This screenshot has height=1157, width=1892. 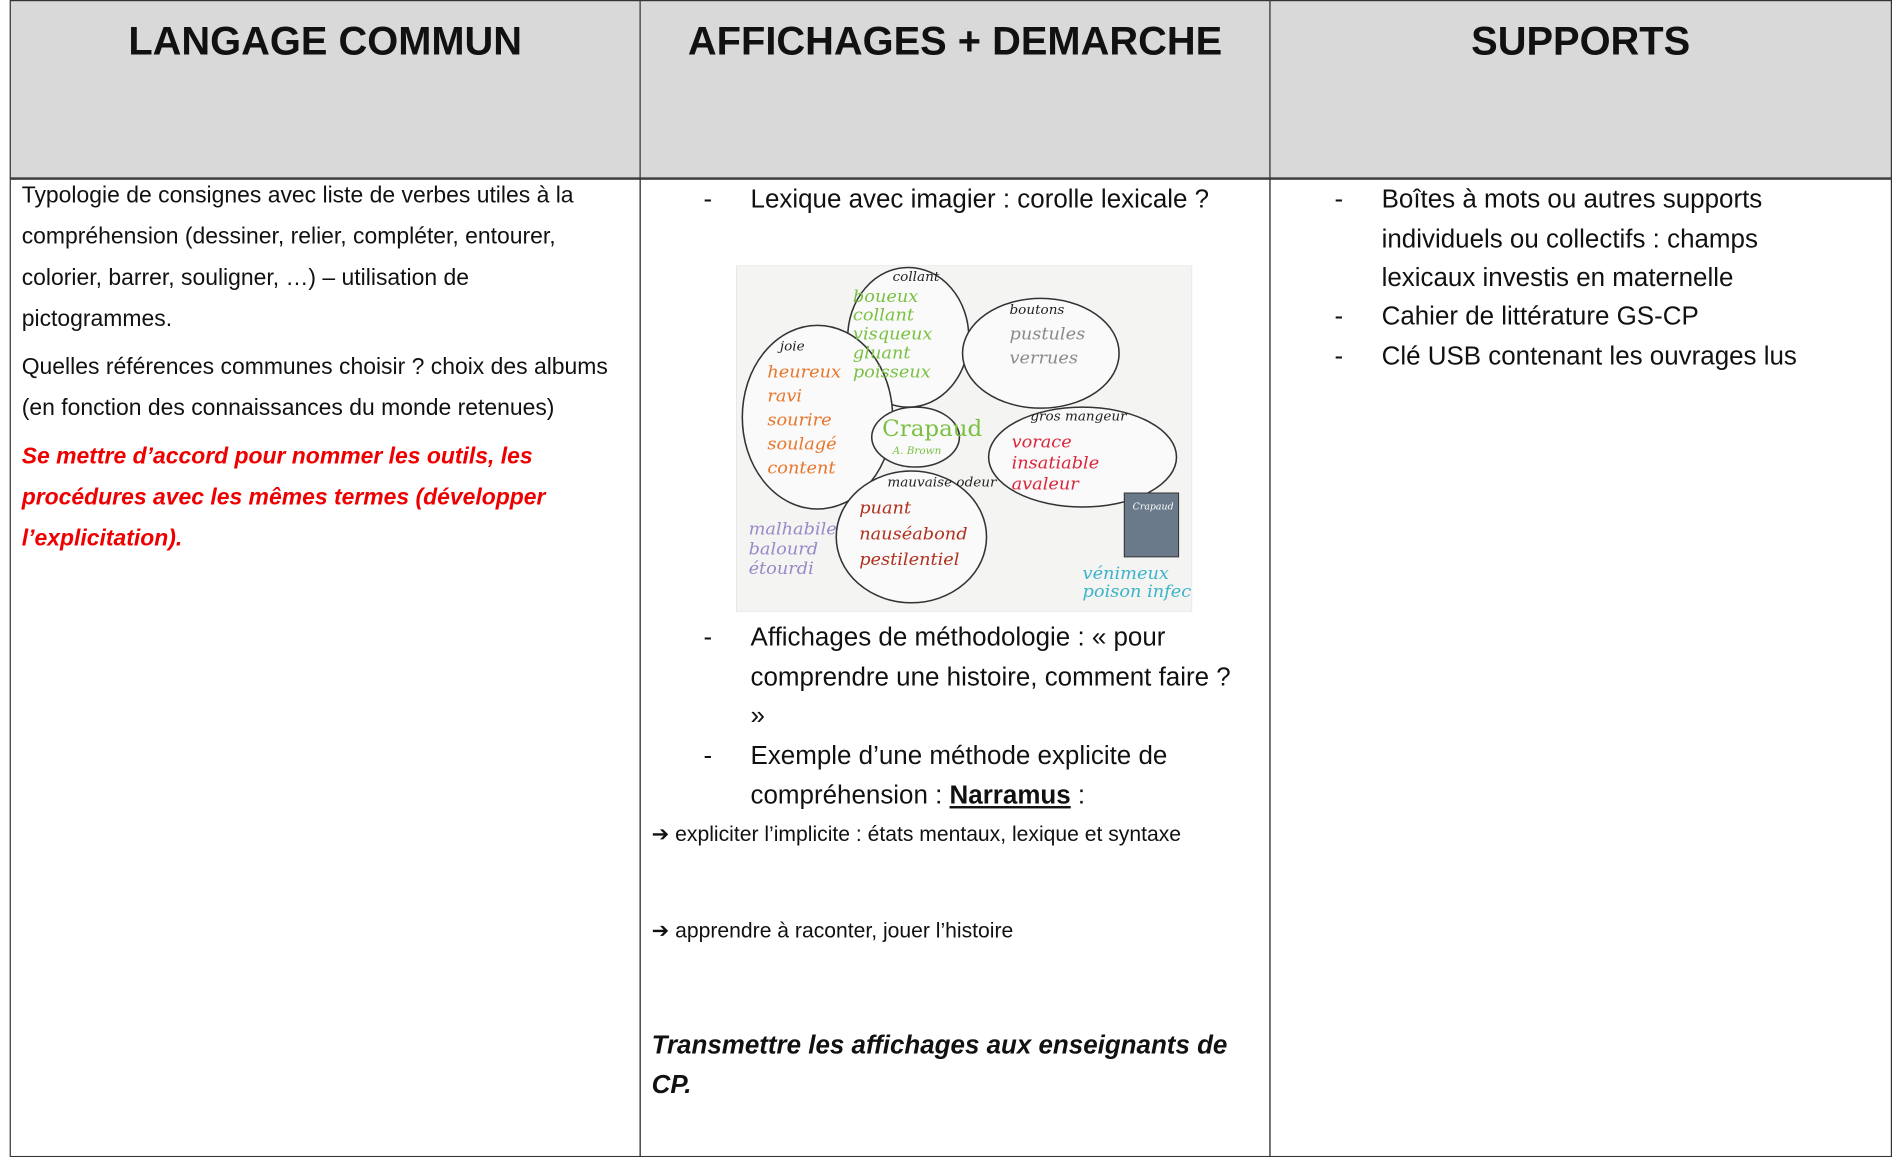 I want to click on image-word: collant, so click(x=883, y=316).